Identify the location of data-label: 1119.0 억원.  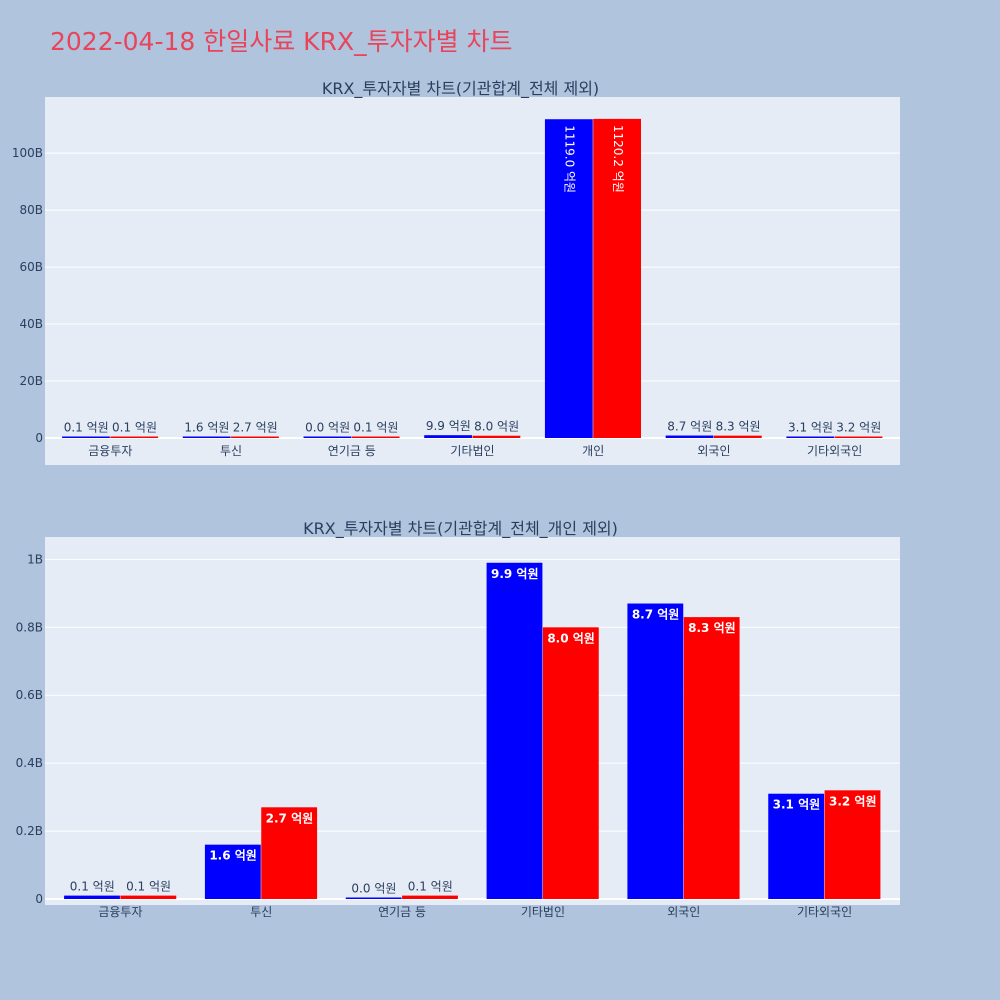
(570, 159).